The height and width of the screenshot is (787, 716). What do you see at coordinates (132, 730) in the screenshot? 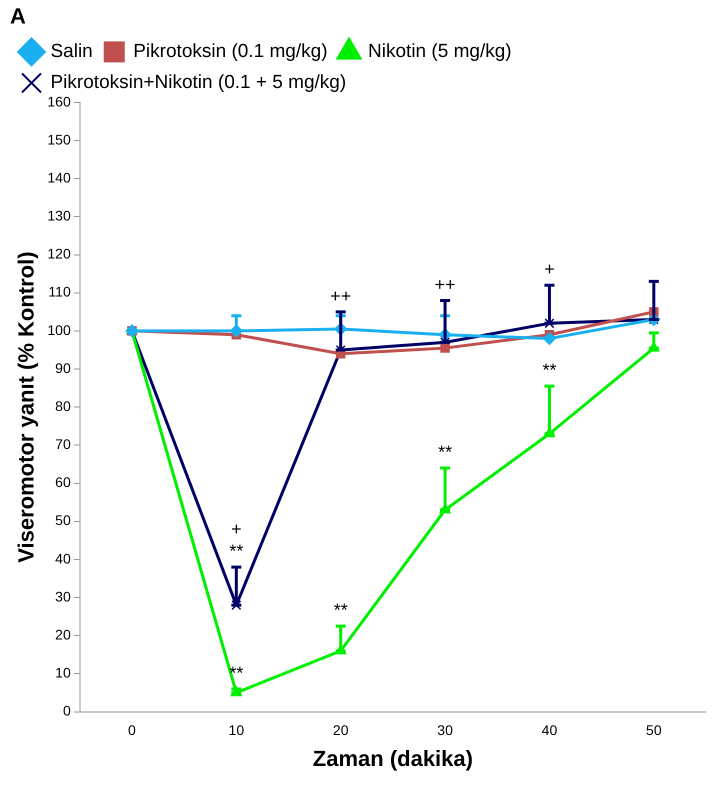
I see `x-tick-label: 0` at bounding box center [132, 730].